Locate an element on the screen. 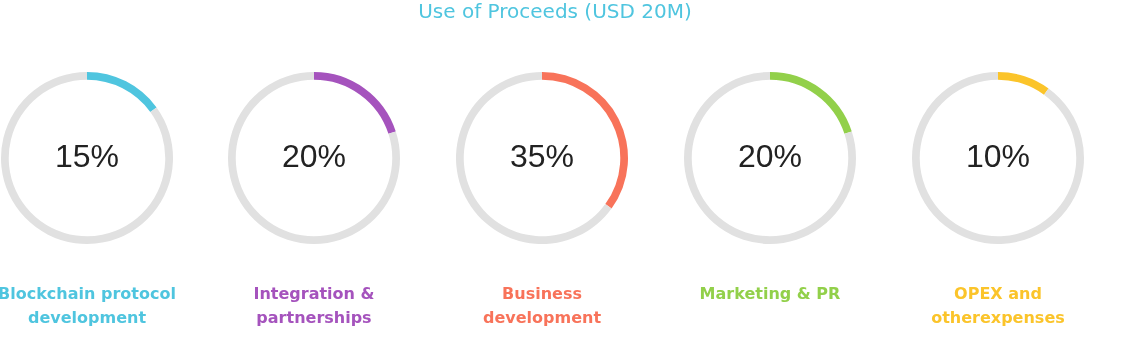 The height and width of the screenshot is (353, 1127). data-label: 15% is located at coordinates (87, 155).